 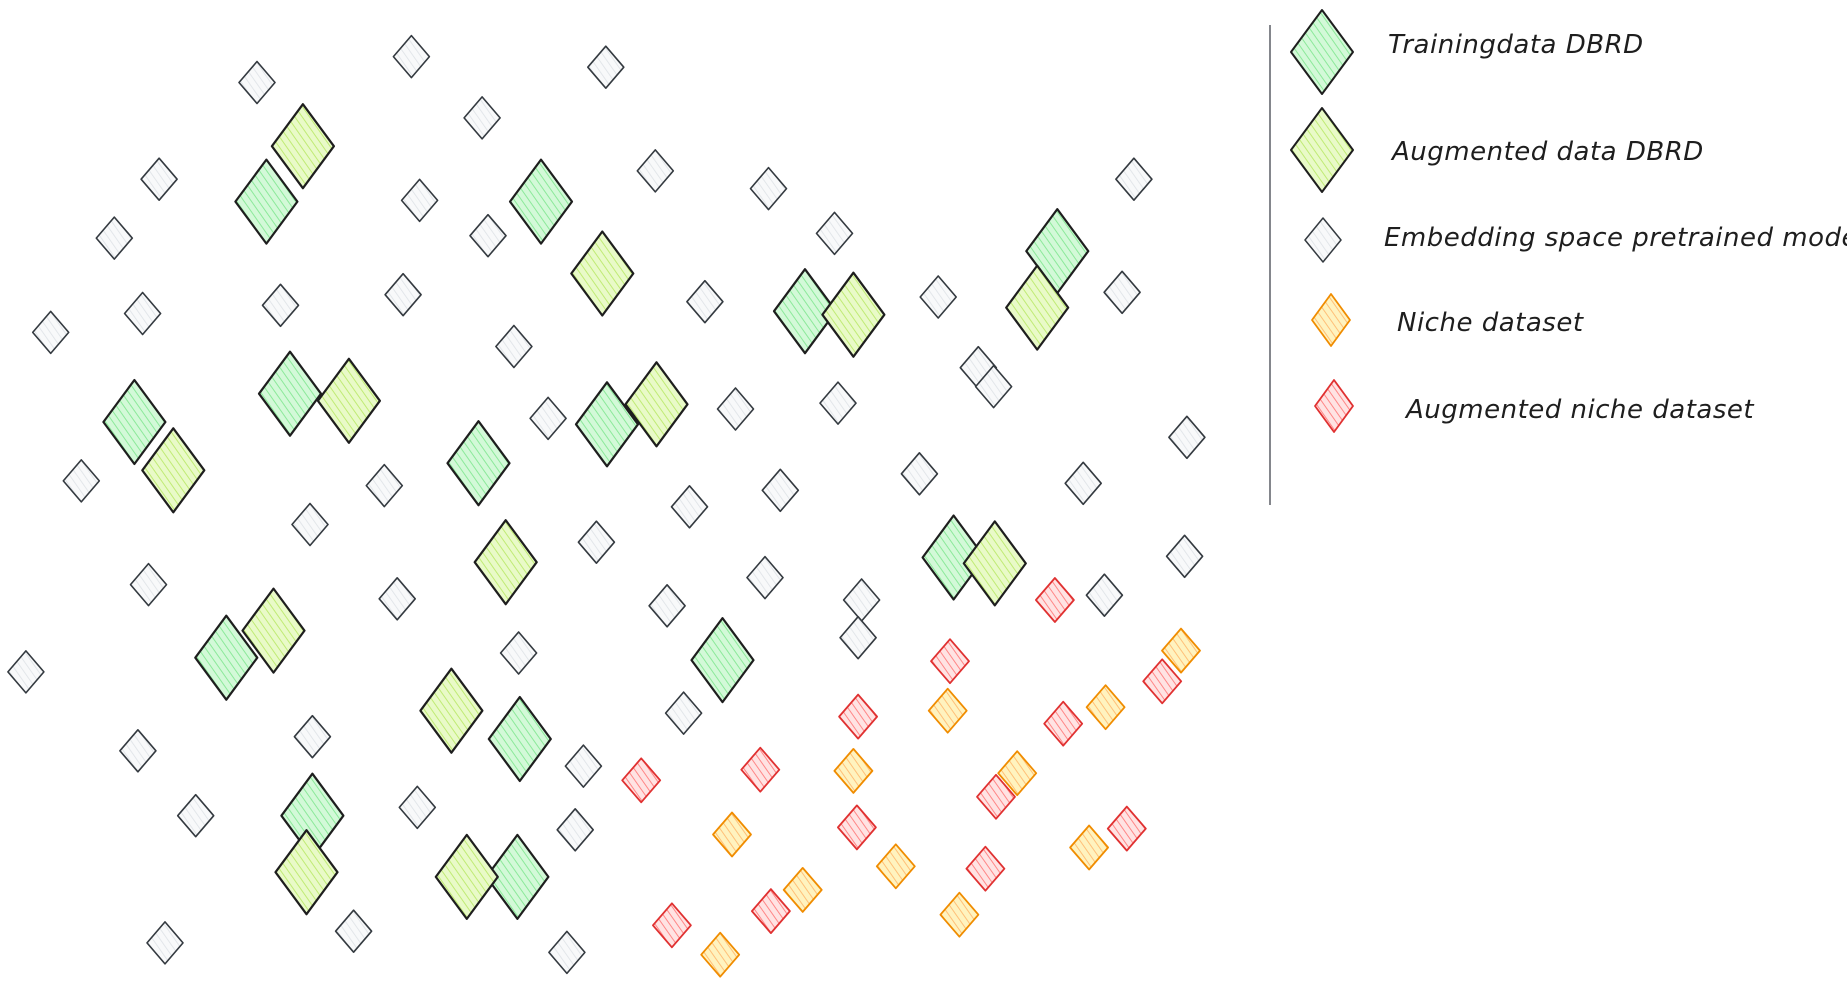 I want to click on legend-item-aug-niche: Augmented niche dataset, so click(x=1534, y=406).